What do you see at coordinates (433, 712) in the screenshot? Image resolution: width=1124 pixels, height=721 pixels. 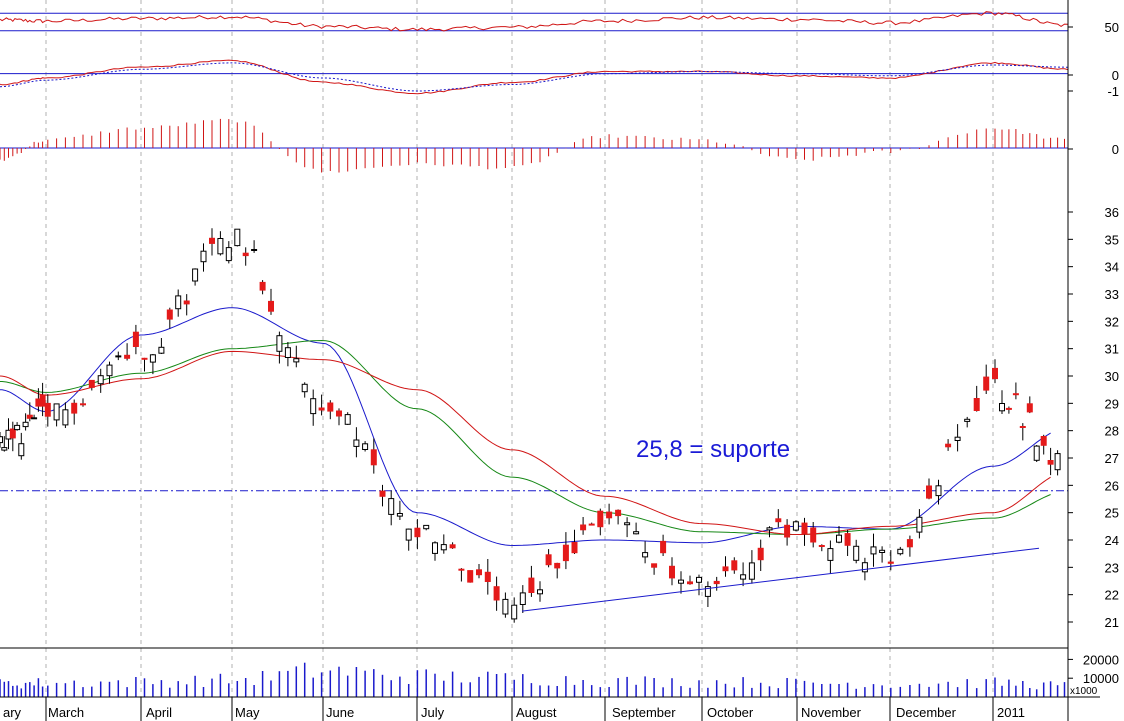 I see `month-label: July` at bounding box center [433, 712].